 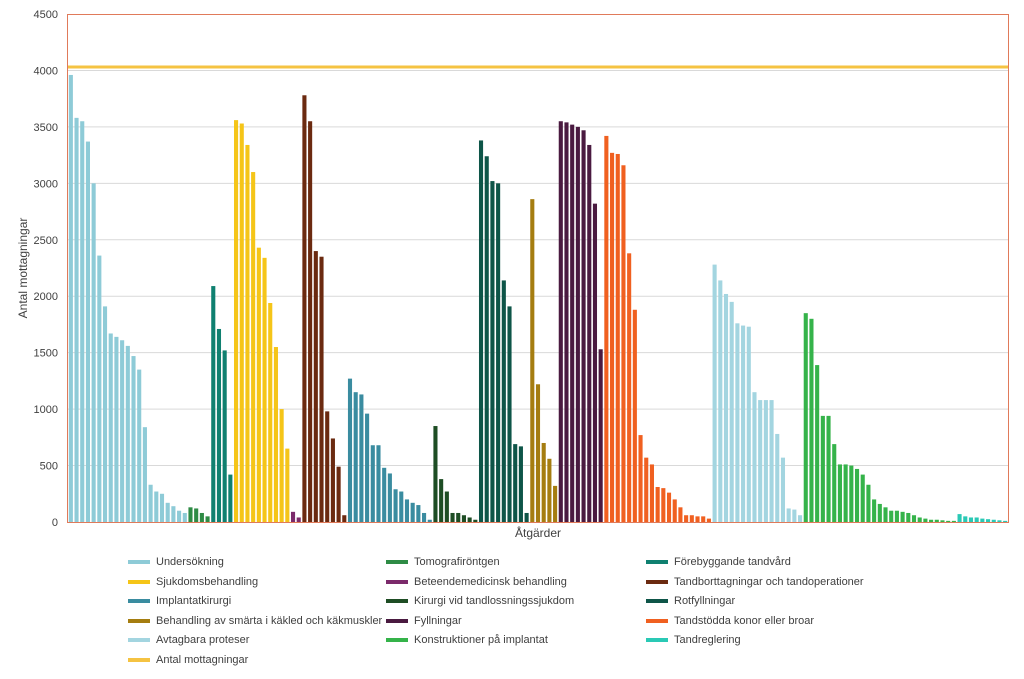 What do you see at coordinates (46, 128) in the screenshot?
I see `y-tick-label: 3500` at bounding box center [46, 128].